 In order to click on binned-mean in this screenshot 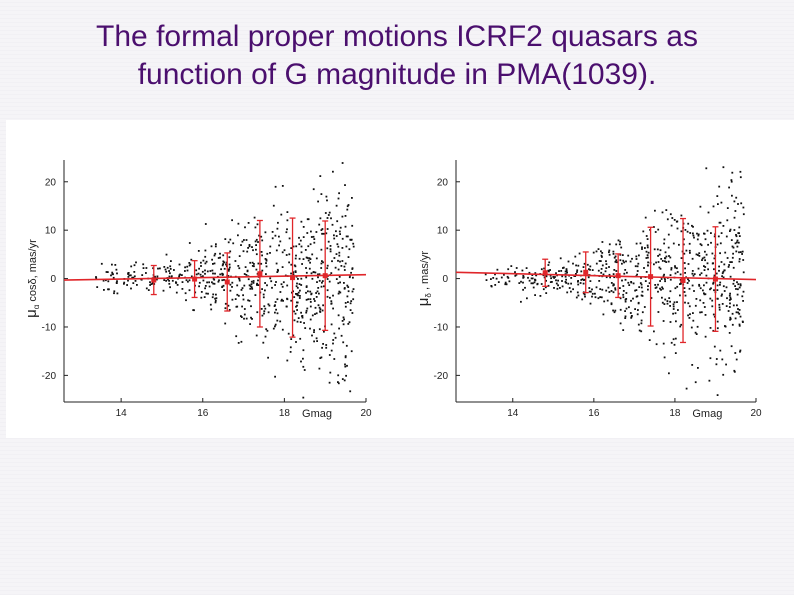, I will do `click(650, 276)`.